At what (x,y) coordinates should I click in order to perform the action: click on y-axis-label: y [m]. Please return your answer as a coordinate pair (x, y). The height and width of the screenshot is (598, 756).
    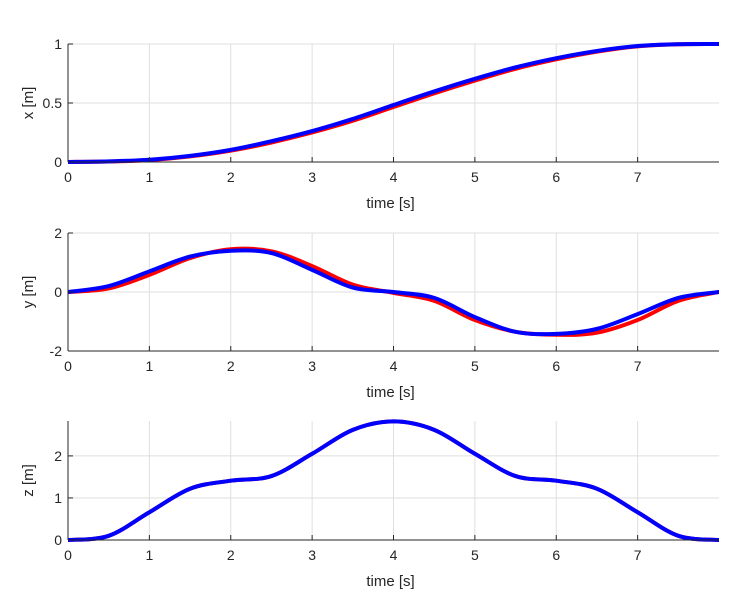
    Looking at the image, I should click on (28, 292).